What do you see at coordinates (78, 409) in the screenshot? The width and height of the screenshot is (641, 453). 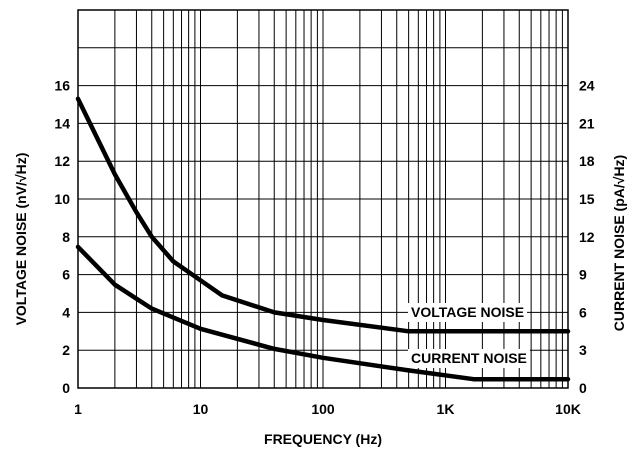 I see `x-tick-label: 1` at bounding box center [78, 409].